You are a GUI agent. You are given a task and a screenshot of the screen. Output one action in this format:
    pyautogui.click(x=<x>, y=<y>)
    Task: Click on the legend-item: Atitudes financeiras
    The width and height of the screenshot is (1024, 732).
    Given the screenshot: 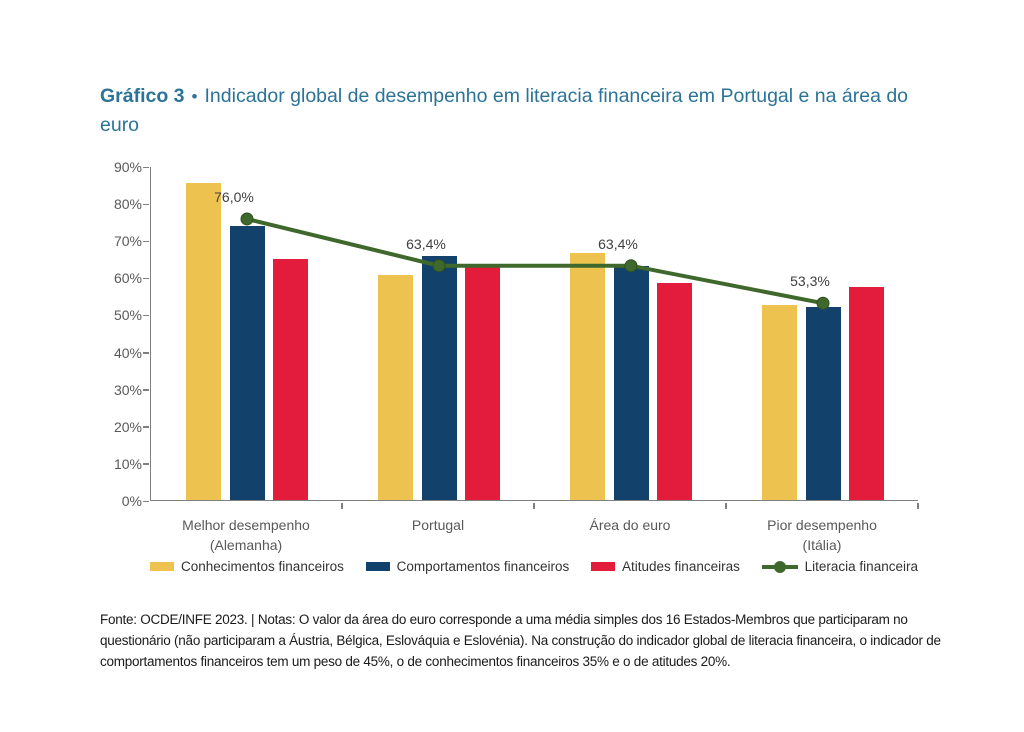 What is the action you would take?
    pyautogui.click(x=665, y=566)
    